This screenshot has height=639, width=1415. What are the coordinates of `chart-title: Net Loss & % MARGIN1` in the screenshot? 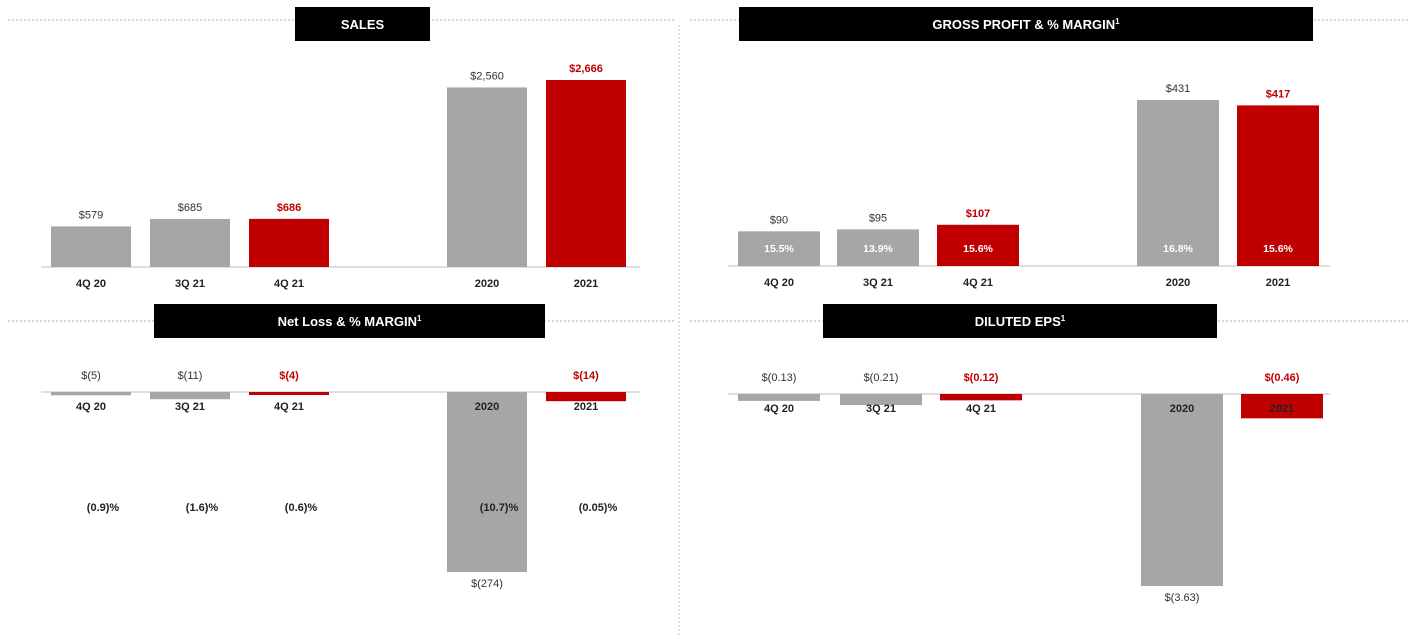 It's located at (350, 321).